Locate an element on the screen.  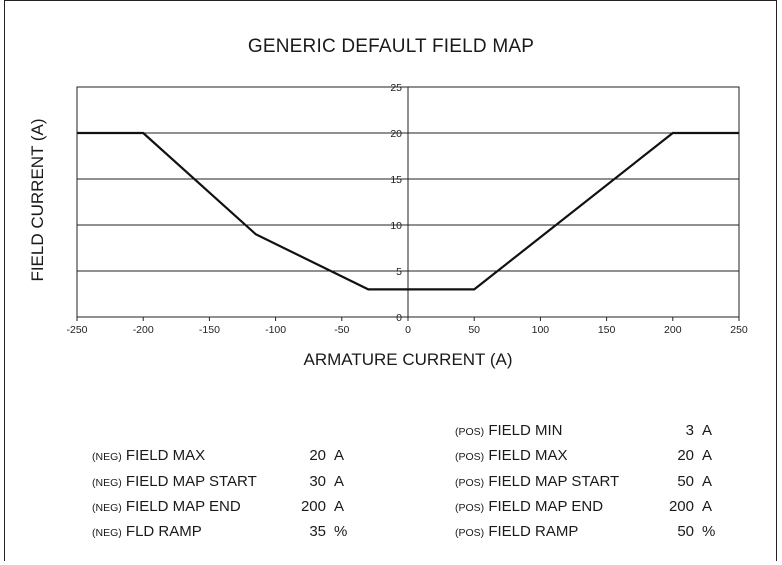
y-tick-label: 20 is located at coordinates (396, 134).